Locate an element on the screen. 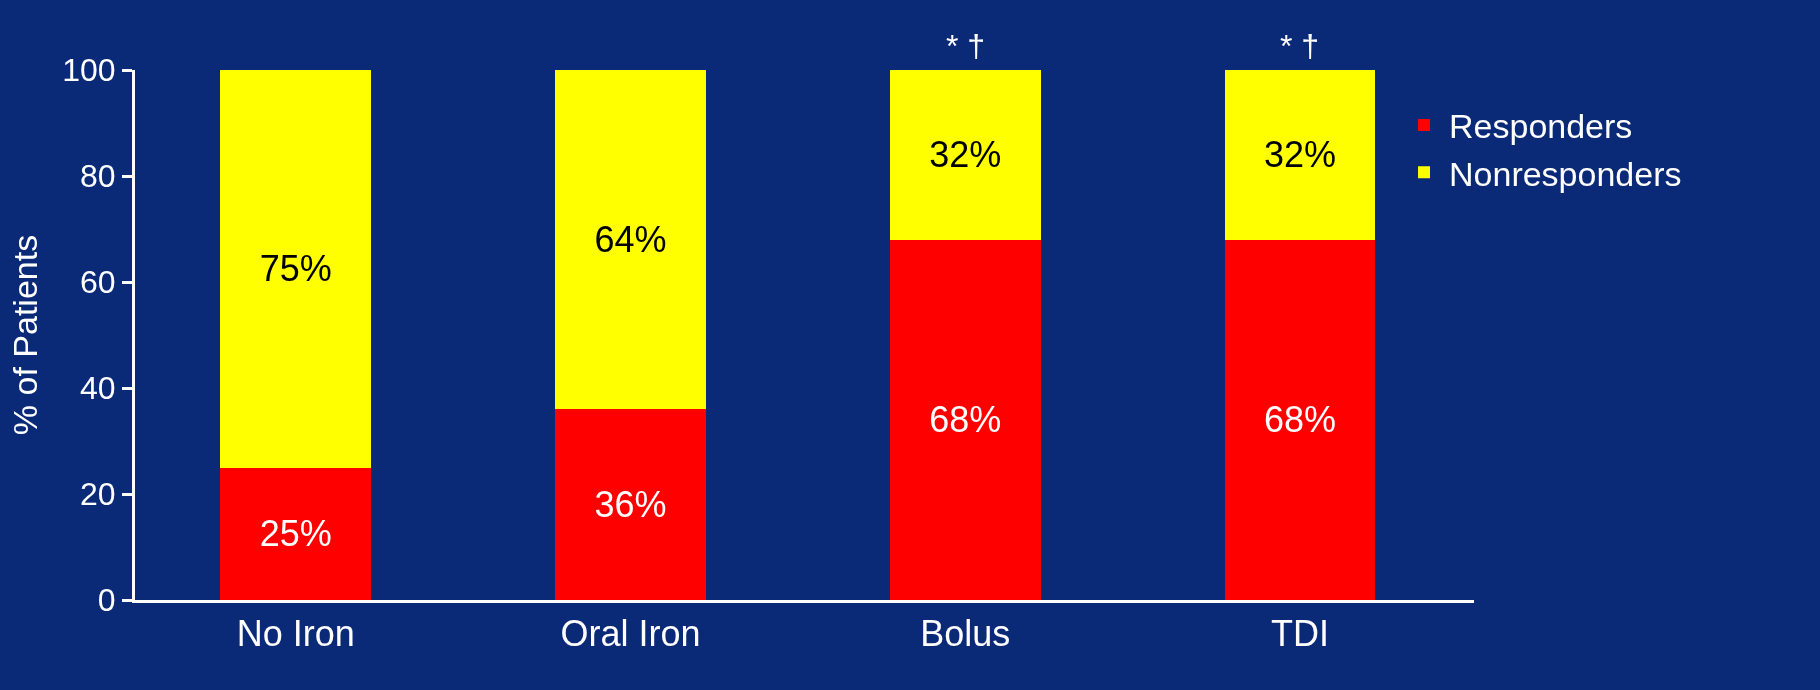 This screenshot has width=1820, height=690. y-tick-label: 60 is located at coordinates (98, 282).